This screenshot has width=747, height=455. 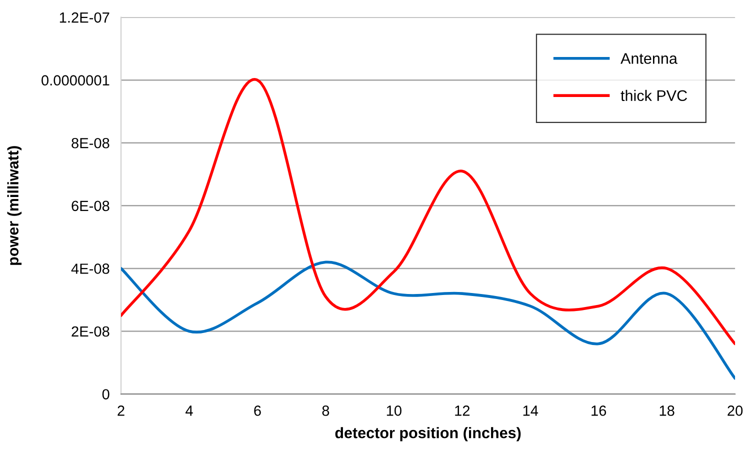 I want to click on y-tick-label: 4E-08, so click(x=90, y=269).